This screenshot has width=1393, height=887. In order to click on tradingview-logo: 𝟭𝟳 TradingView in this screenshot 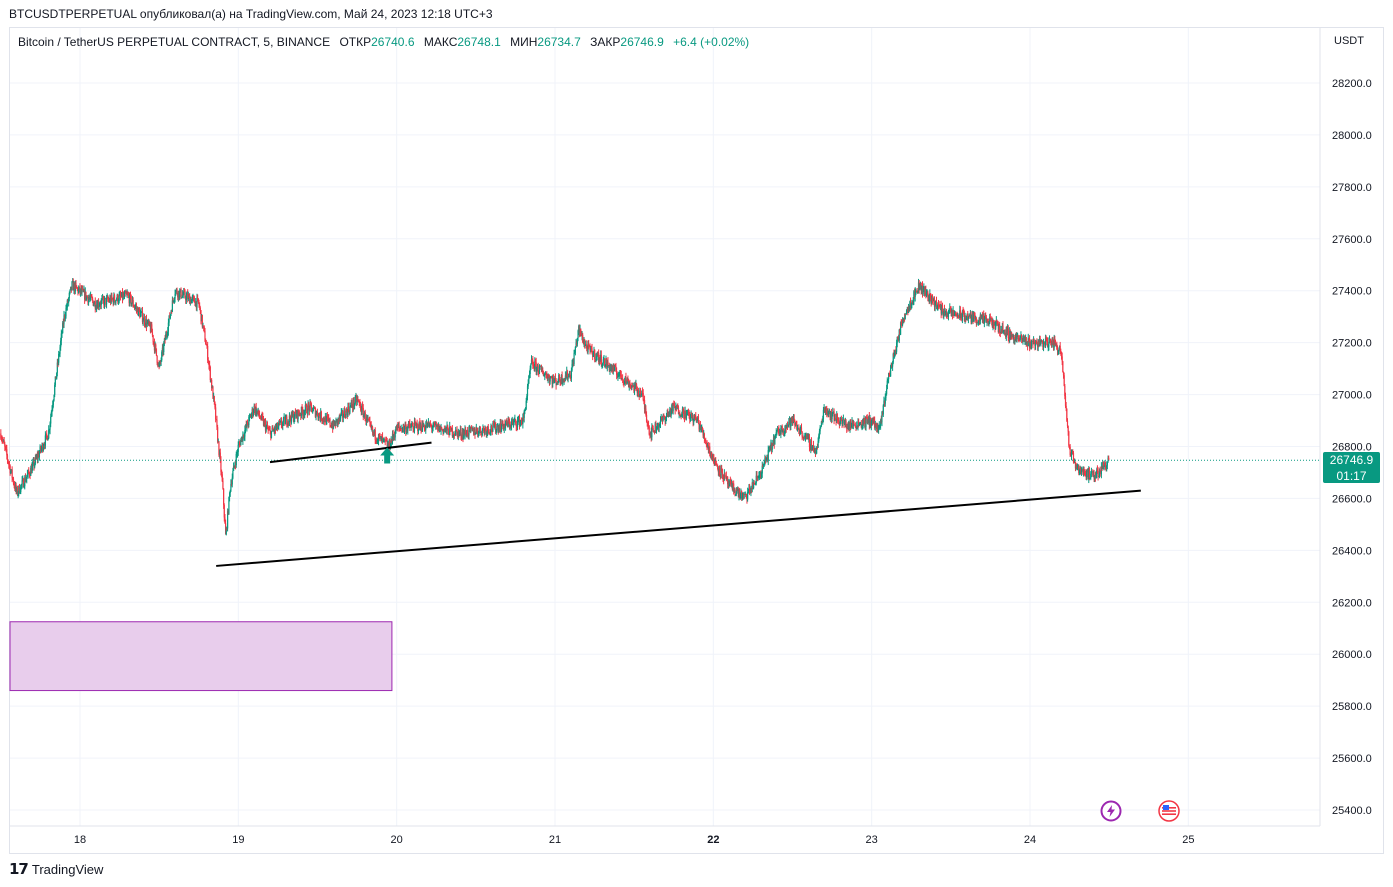, I will do `click(56, 869)`.